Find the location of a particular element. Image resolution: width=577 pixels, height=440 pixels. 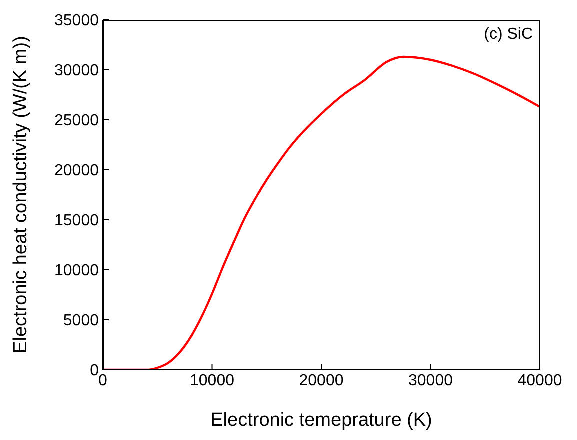

y-tick-label: 35000 is located at coordinates (77, 21).